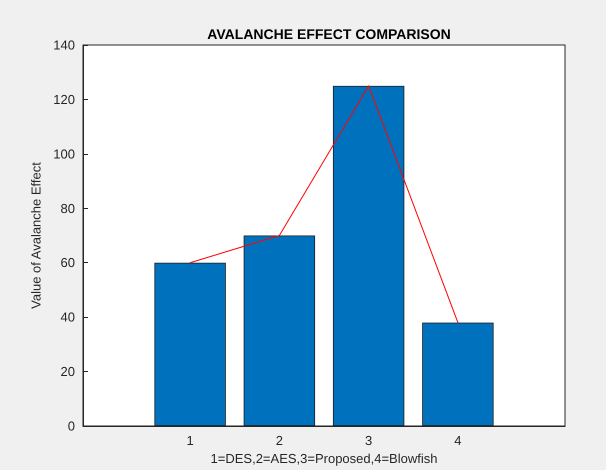 This screenshot has height=470, width=606. What do you see at coordinates (36, 235) in the screenshot?
I see `y-axis-title: Value of Avalanche Effect` at bounding box center [36, 235].